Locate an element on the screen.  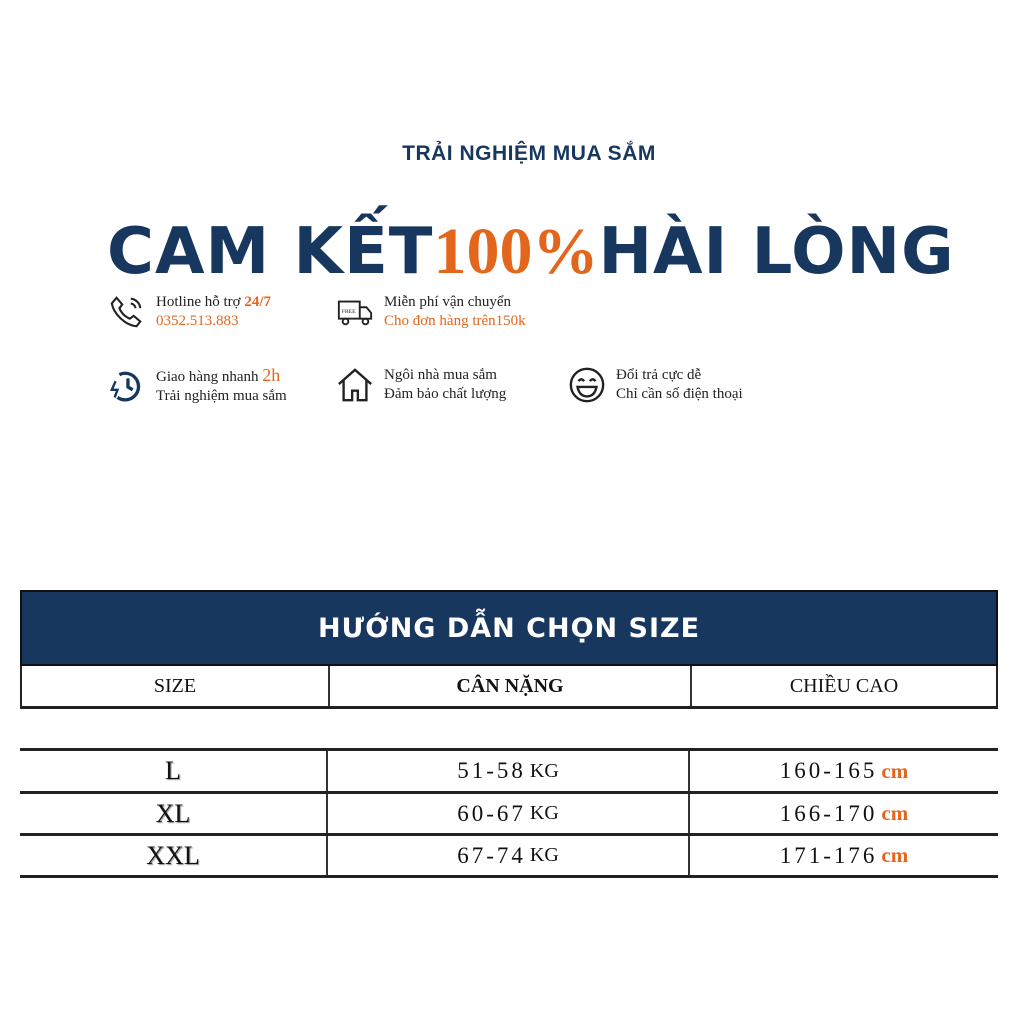
feature-accent: 2h is located at coordinates (271, 375).